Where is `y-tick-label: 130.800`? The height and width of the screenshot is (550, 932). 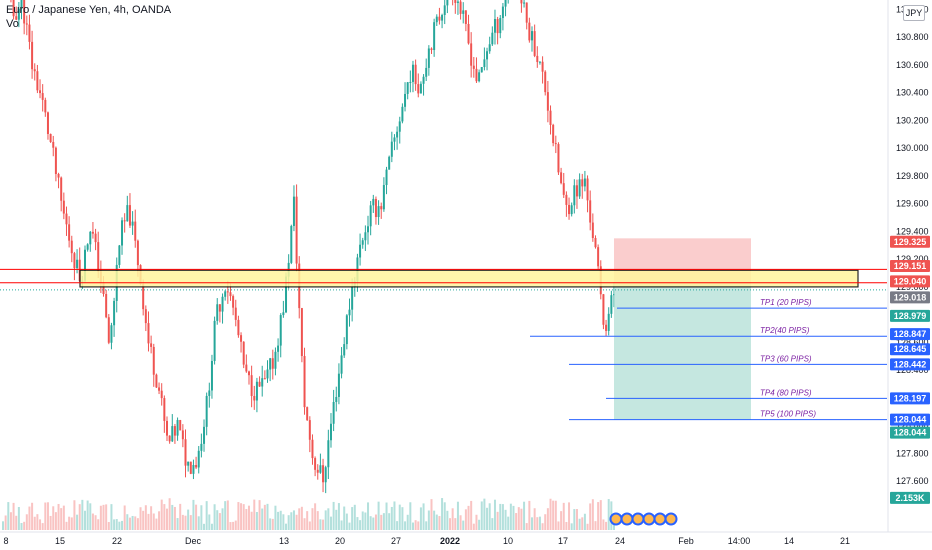 y-tick-label: 130.800 is located at coordinates (912, 37).